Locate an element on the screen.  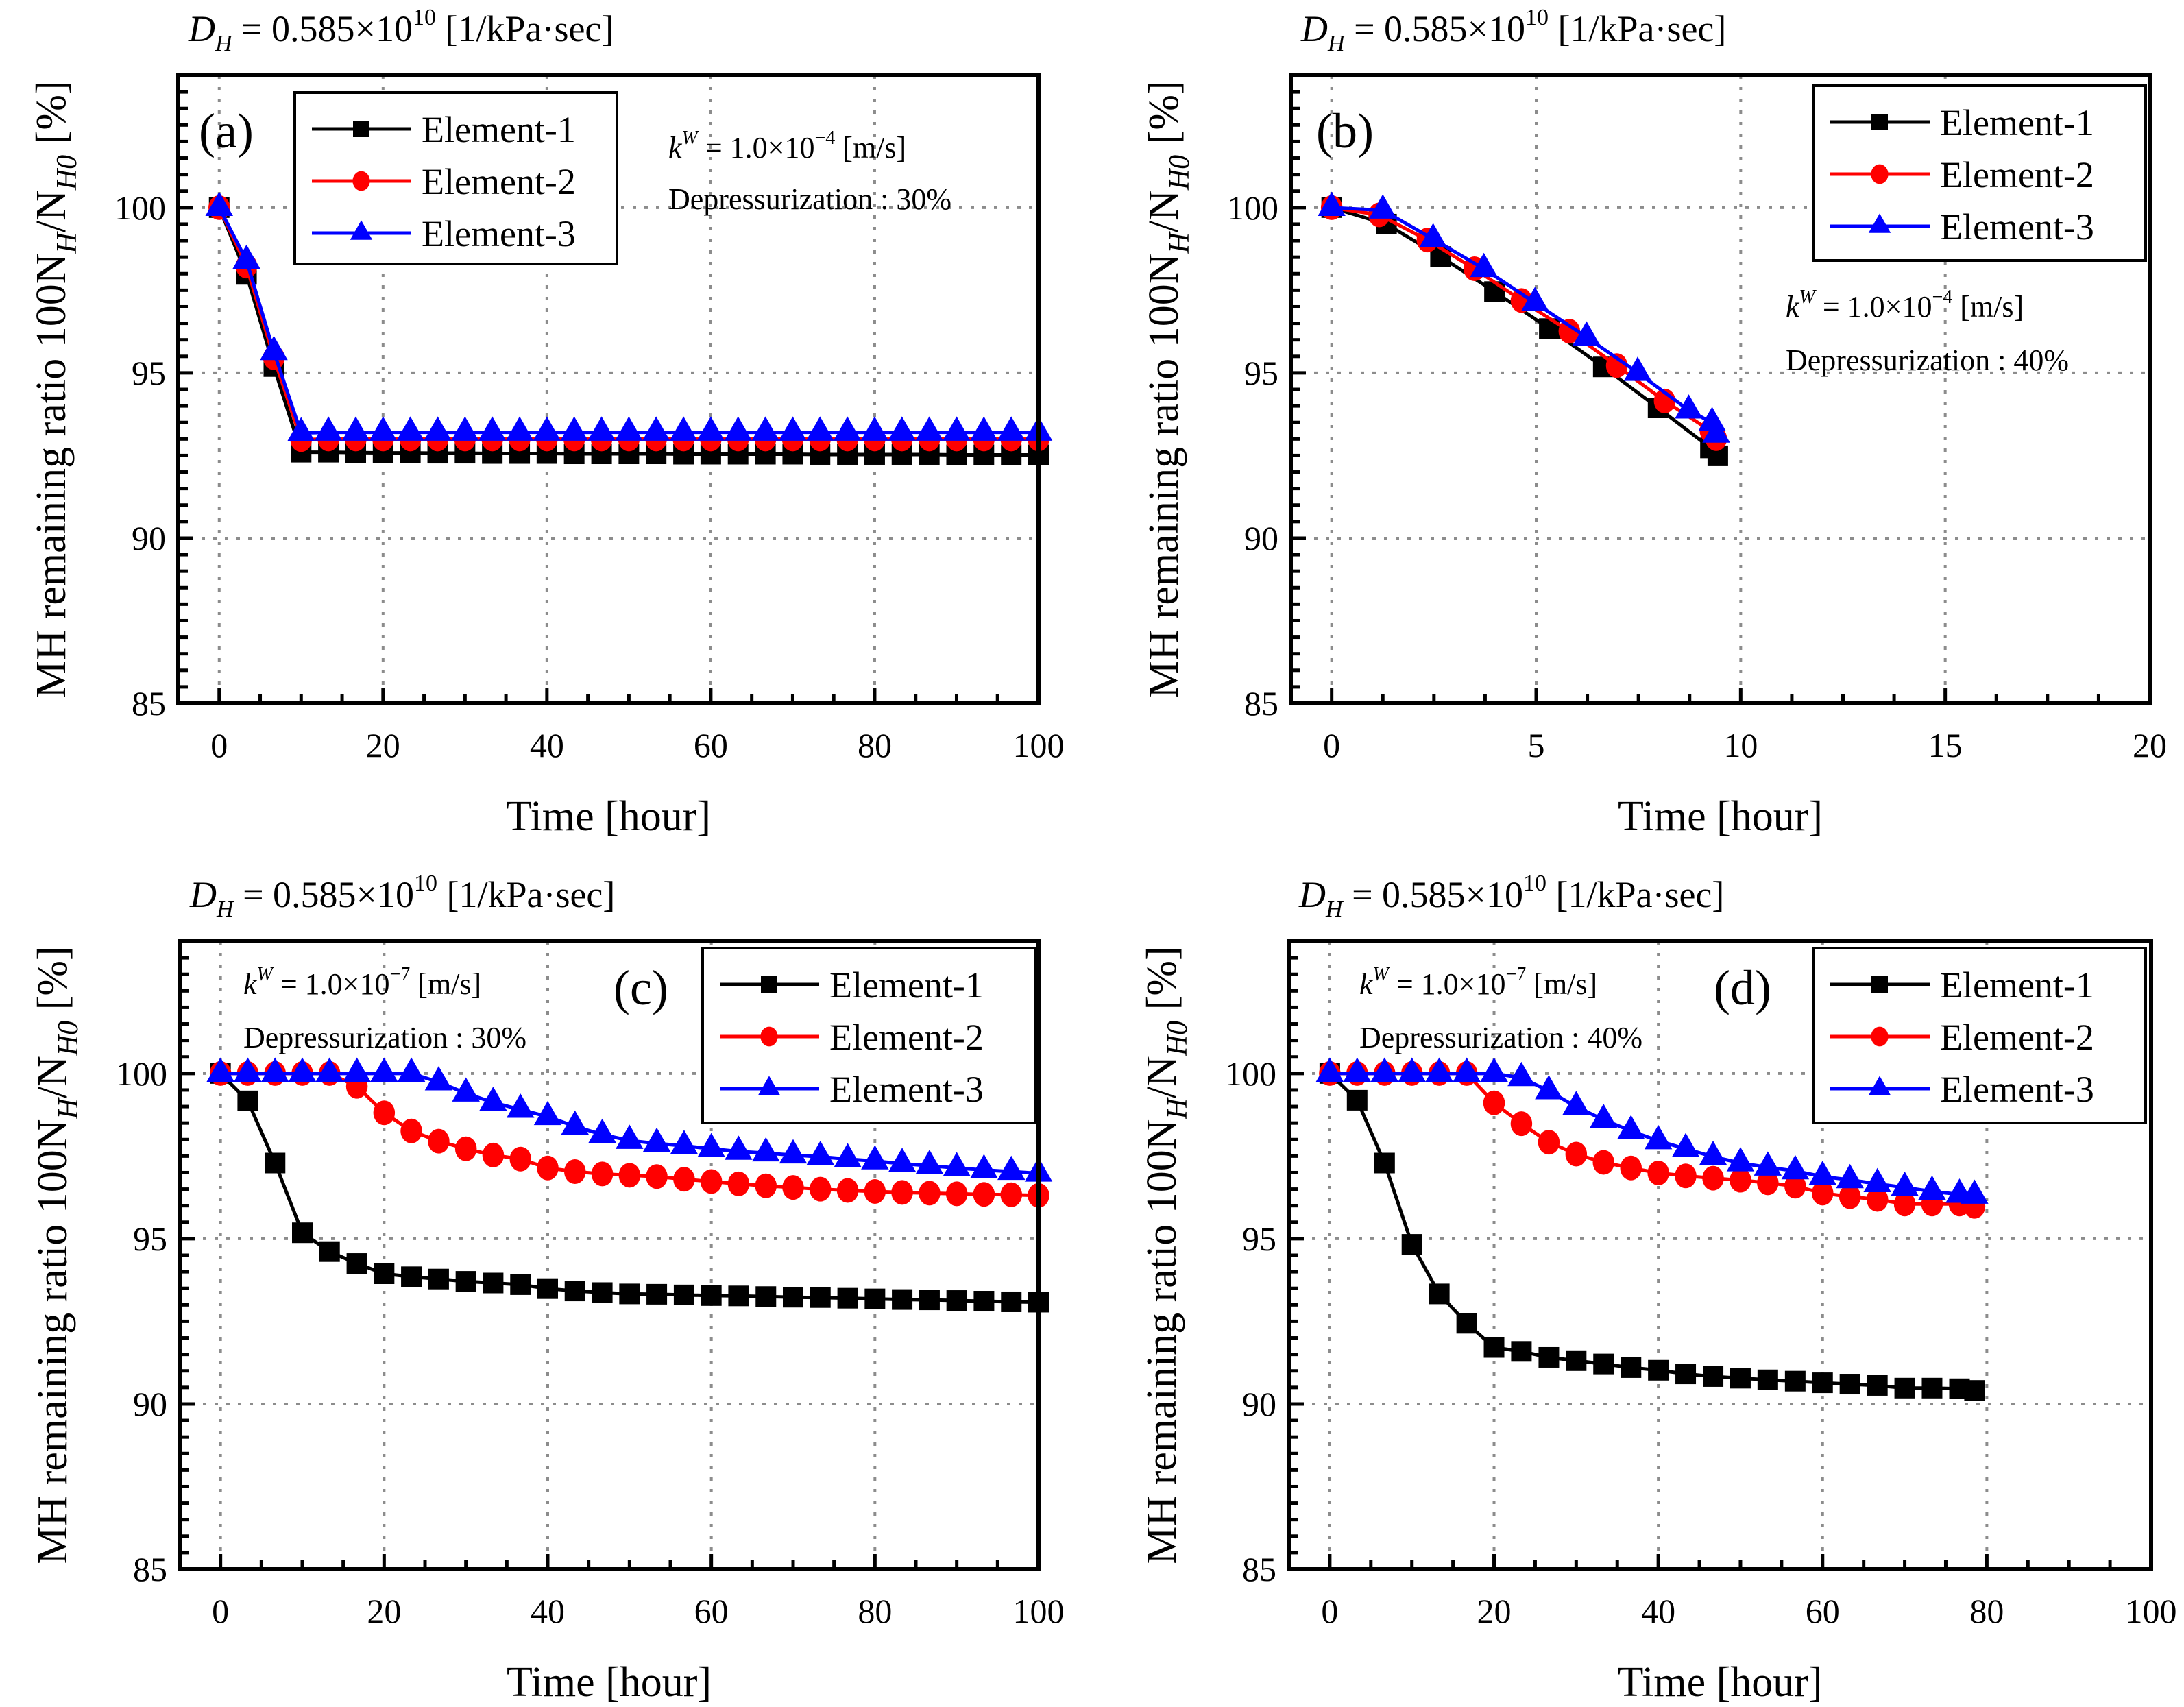
x-tick-label: 80 is located at coordinates (1986, 1611).